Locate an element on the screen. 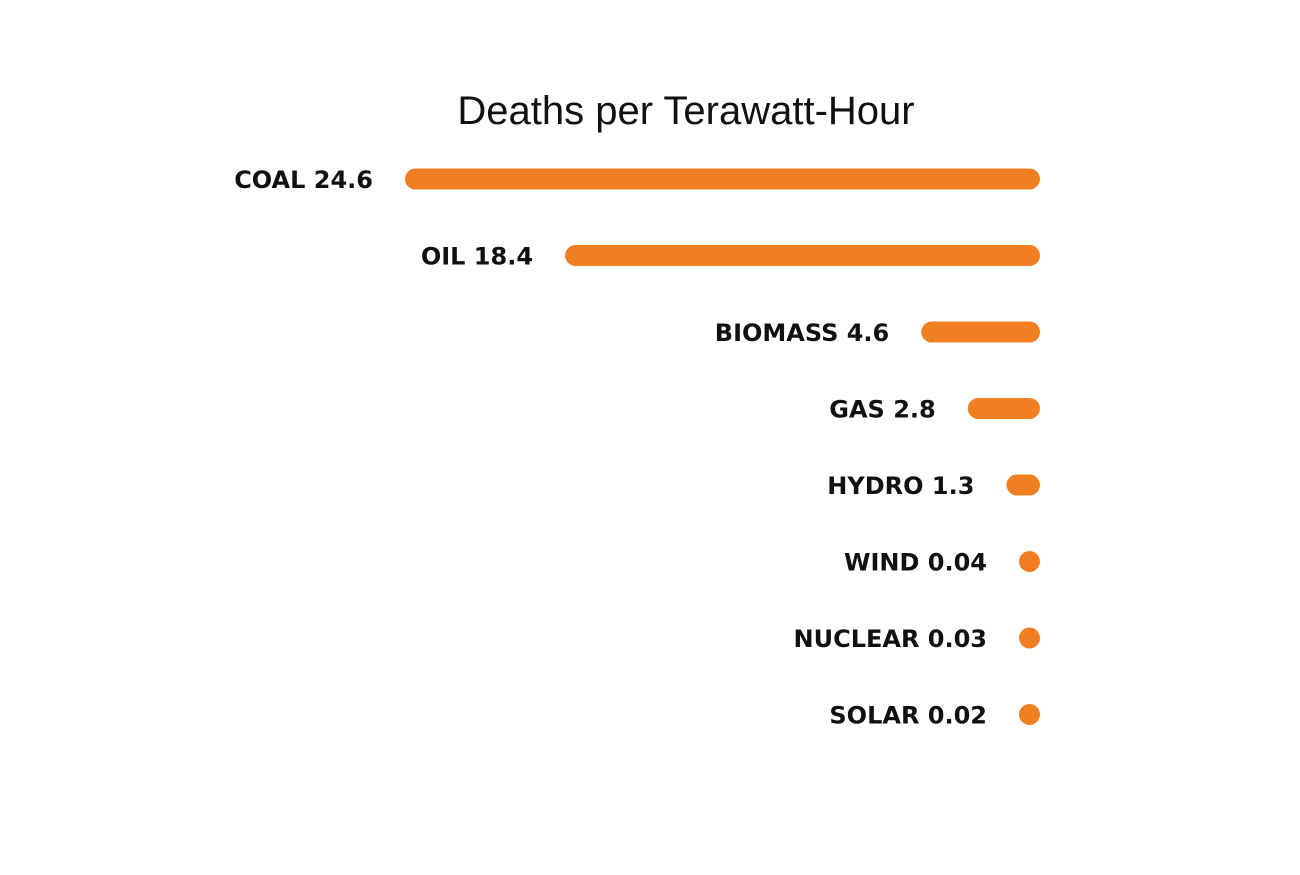  bar-gas is located at coordinates (1003, 408).